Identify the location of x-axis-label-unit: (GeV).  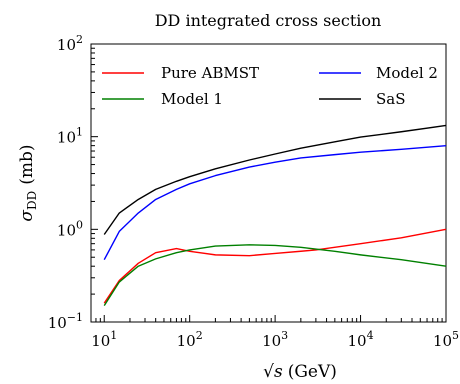
(312, 372).